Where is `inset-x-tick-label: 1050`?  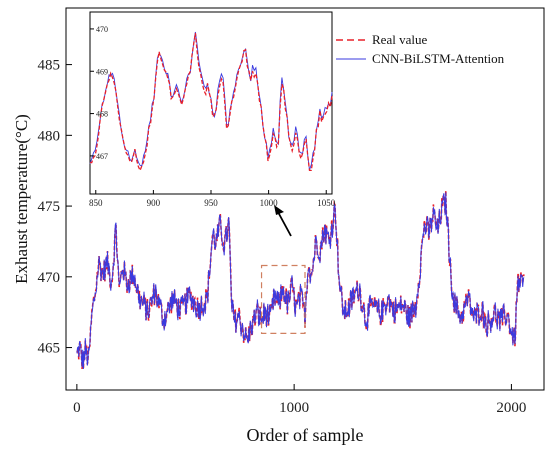 inset-x-tick-label: 1050 is located at coordinates (326, 203).